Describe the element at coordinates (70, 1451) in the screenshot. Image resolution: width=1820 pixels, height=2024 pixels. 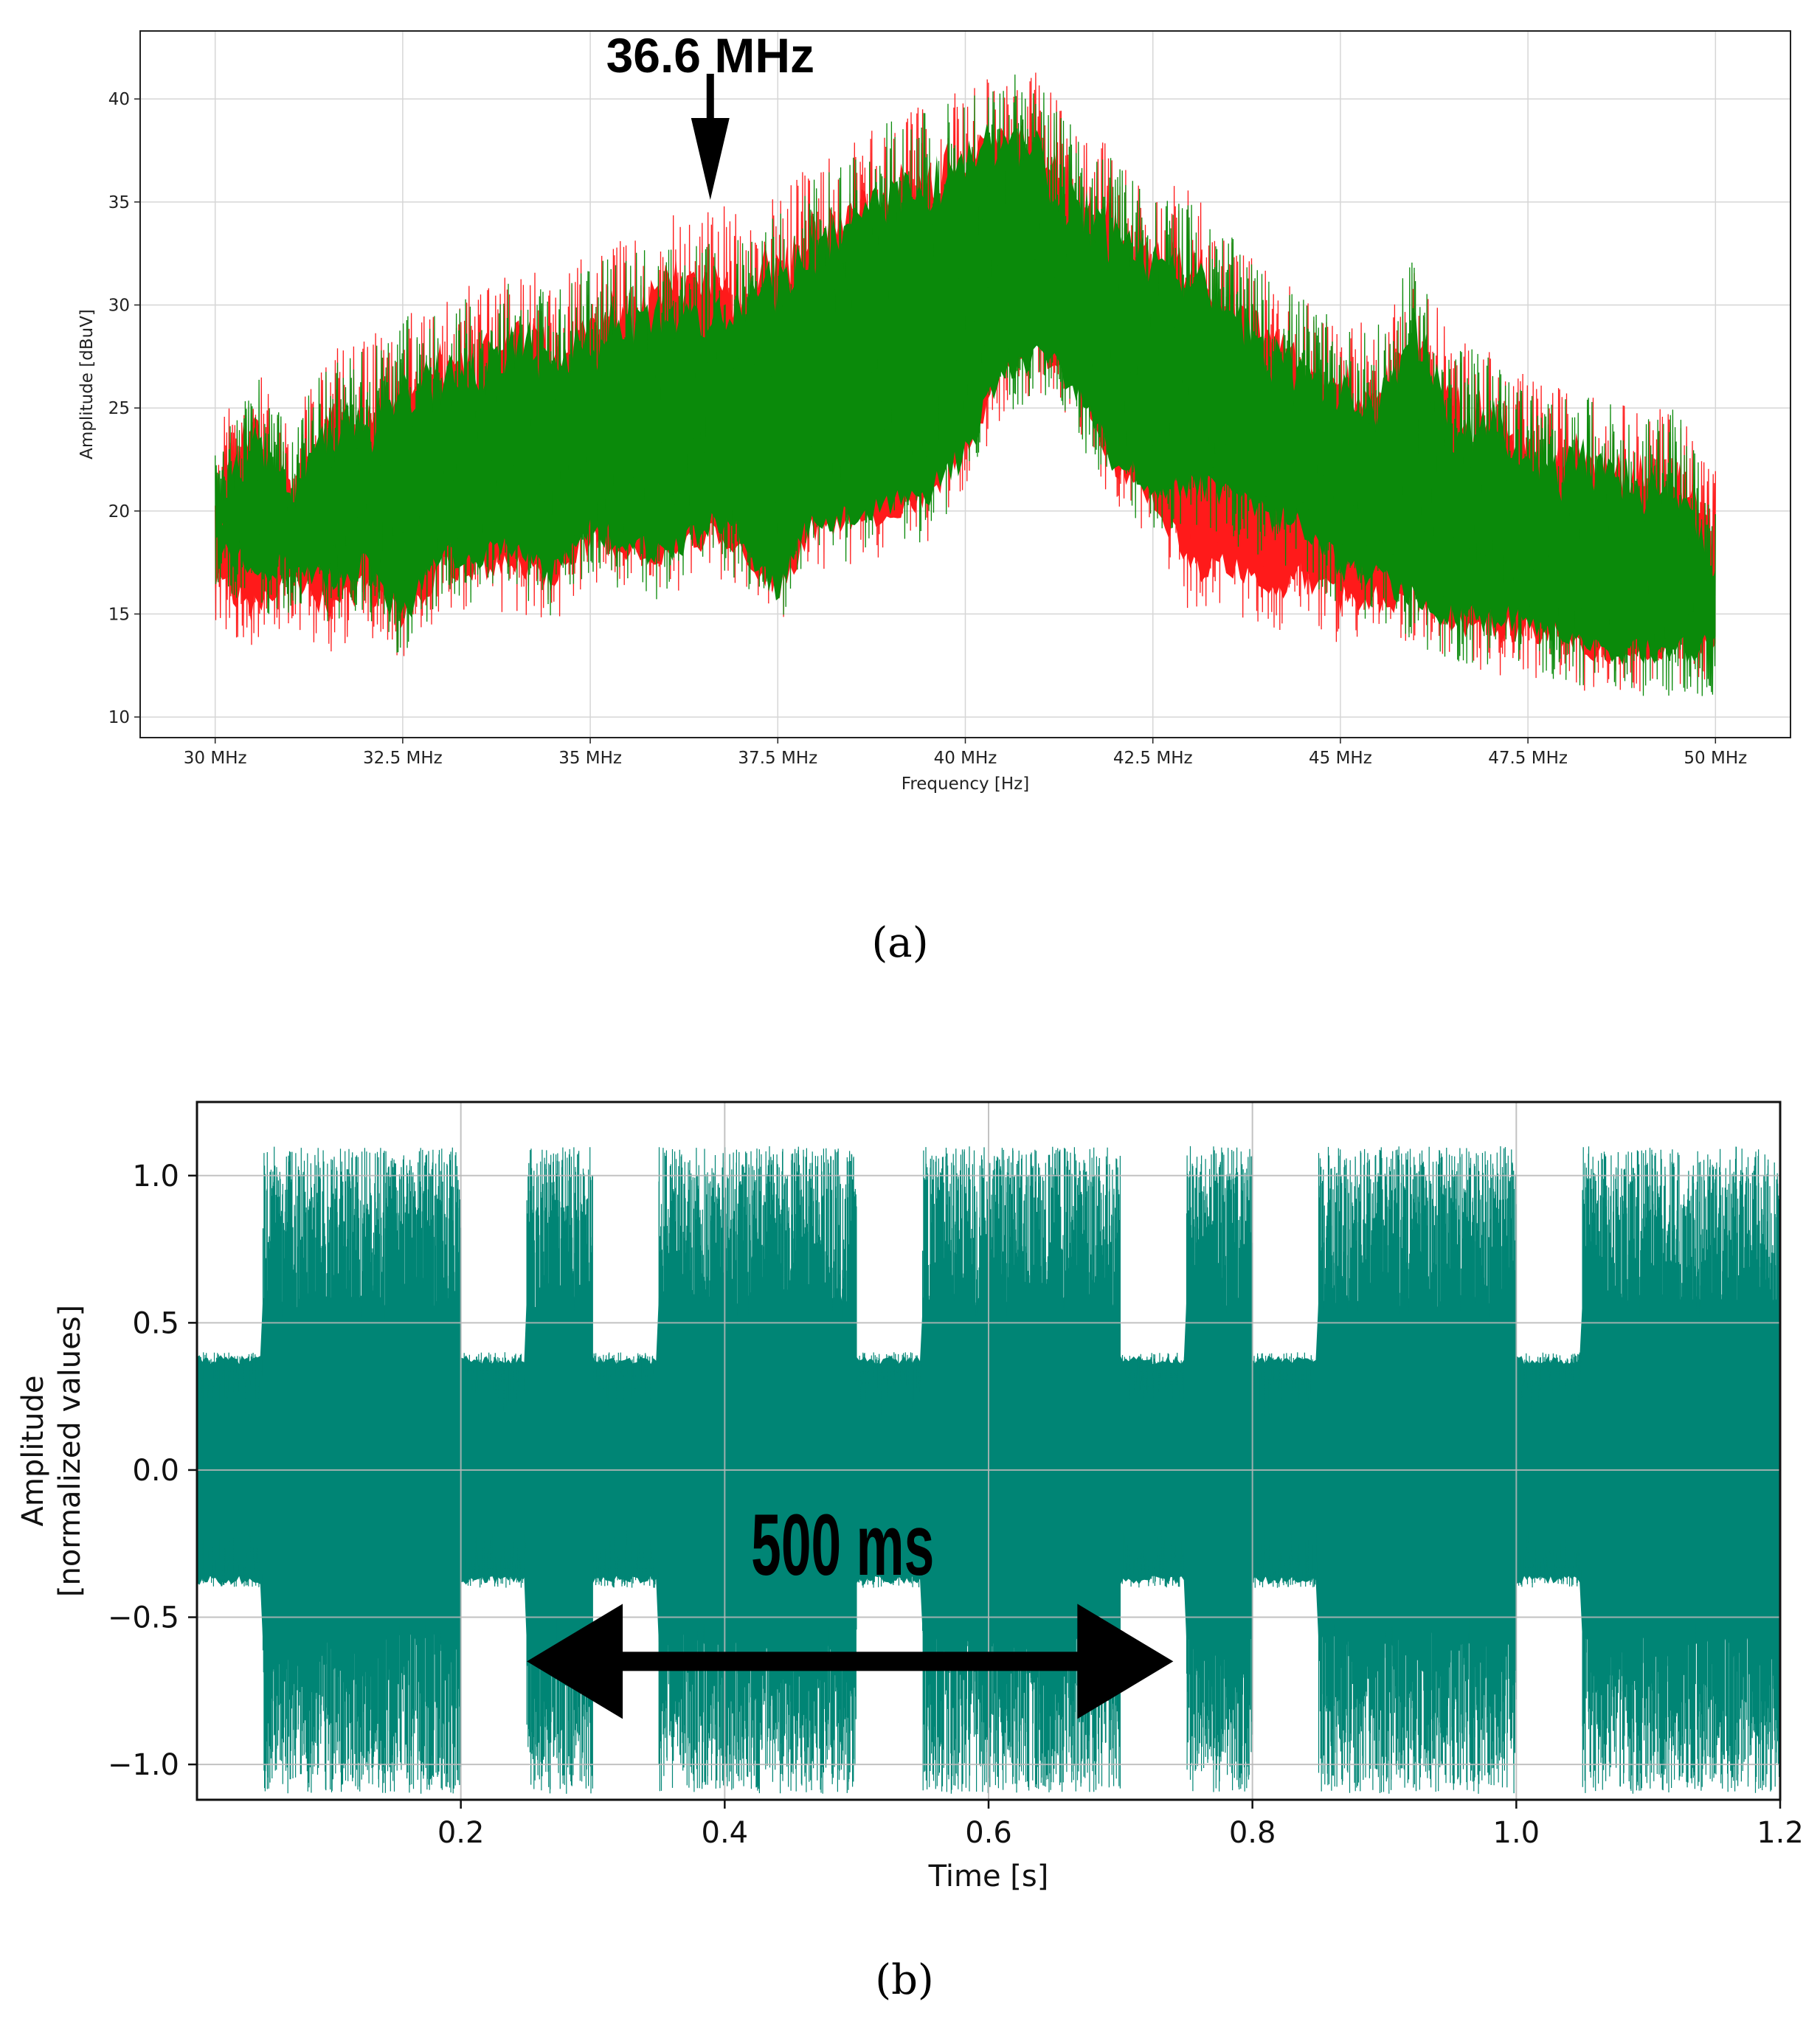
I see `panel-b-y-axis-label-line2: [normalized values]` at that location.